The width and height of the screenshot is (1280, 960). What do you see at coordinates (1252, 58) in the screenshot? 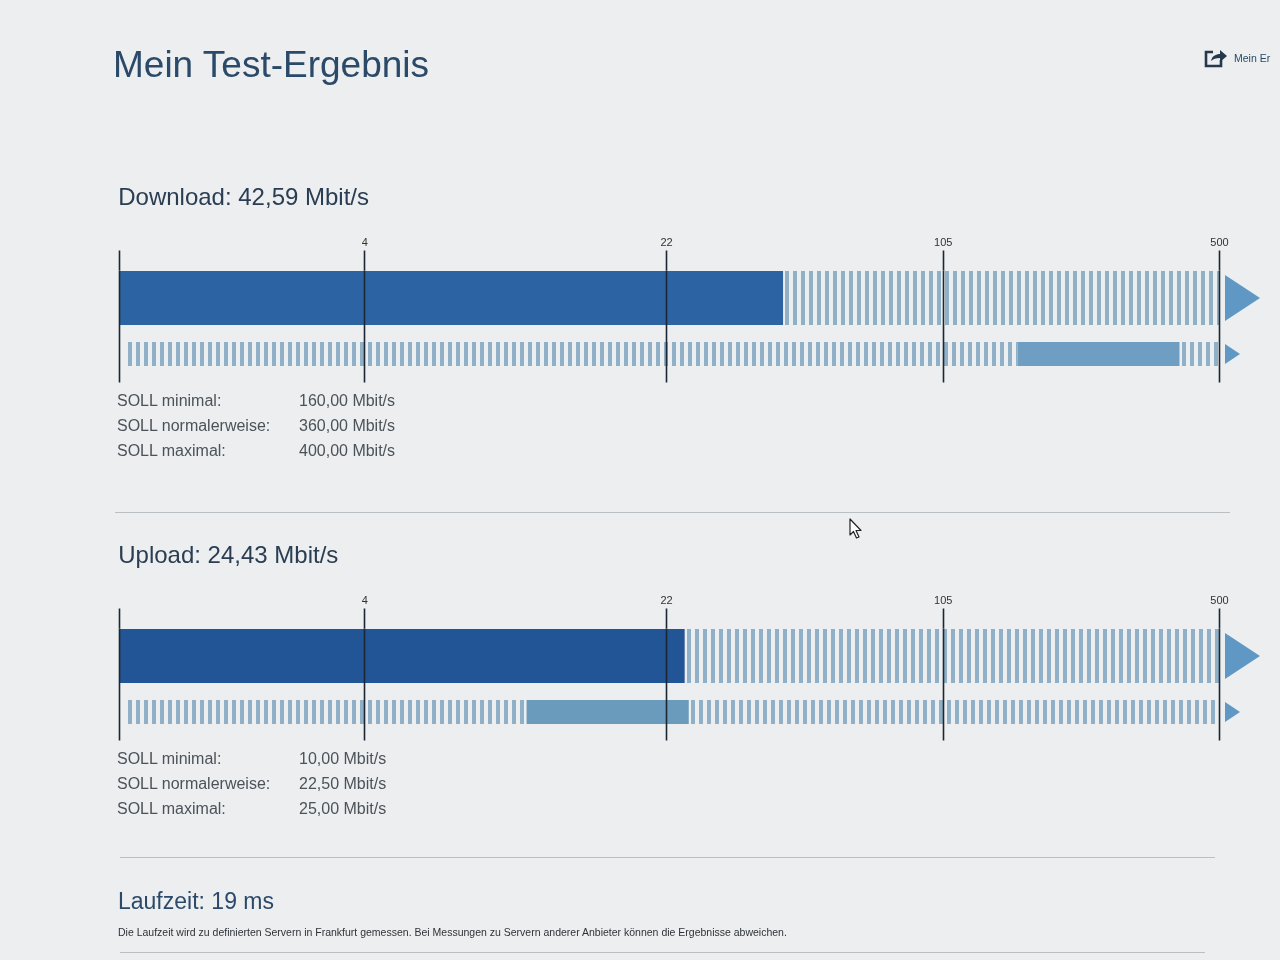
I see `text: Mein Er` at bounding box center [1252, 58].